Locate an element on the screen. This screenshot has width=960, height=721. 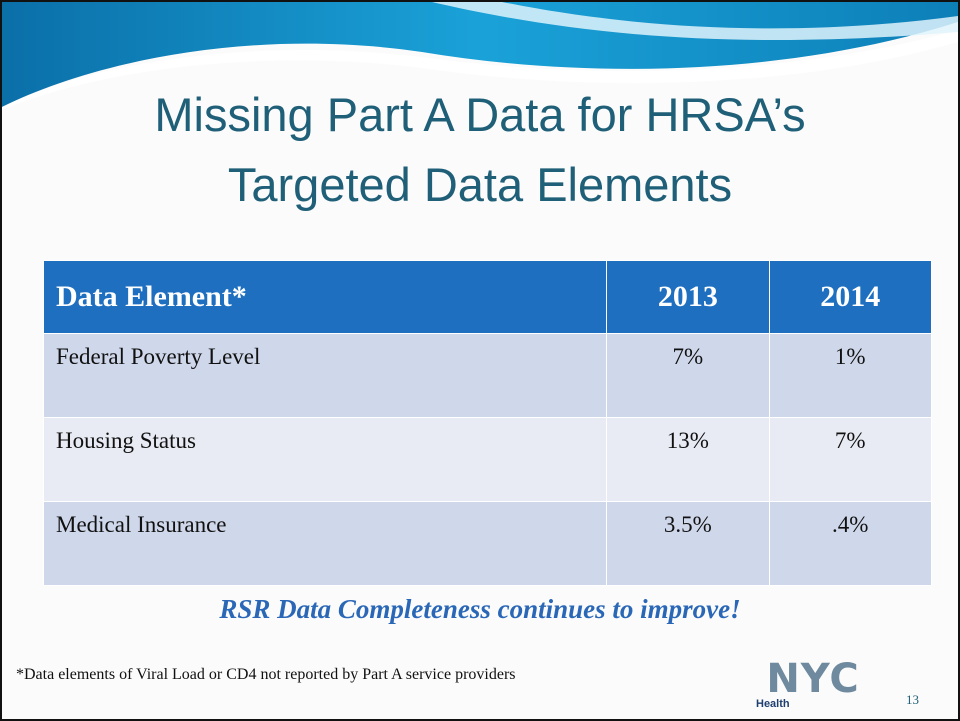
cell: 3.5% is located at coordinates (688, 543).